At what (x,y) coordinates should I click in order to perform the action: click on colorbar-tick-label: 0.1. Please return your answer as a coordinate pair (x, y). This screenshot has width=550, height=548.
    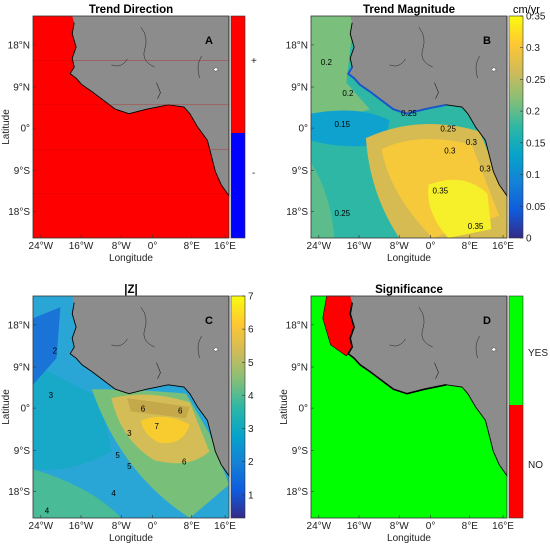
    Looking at the image, I should click on (533, 175).